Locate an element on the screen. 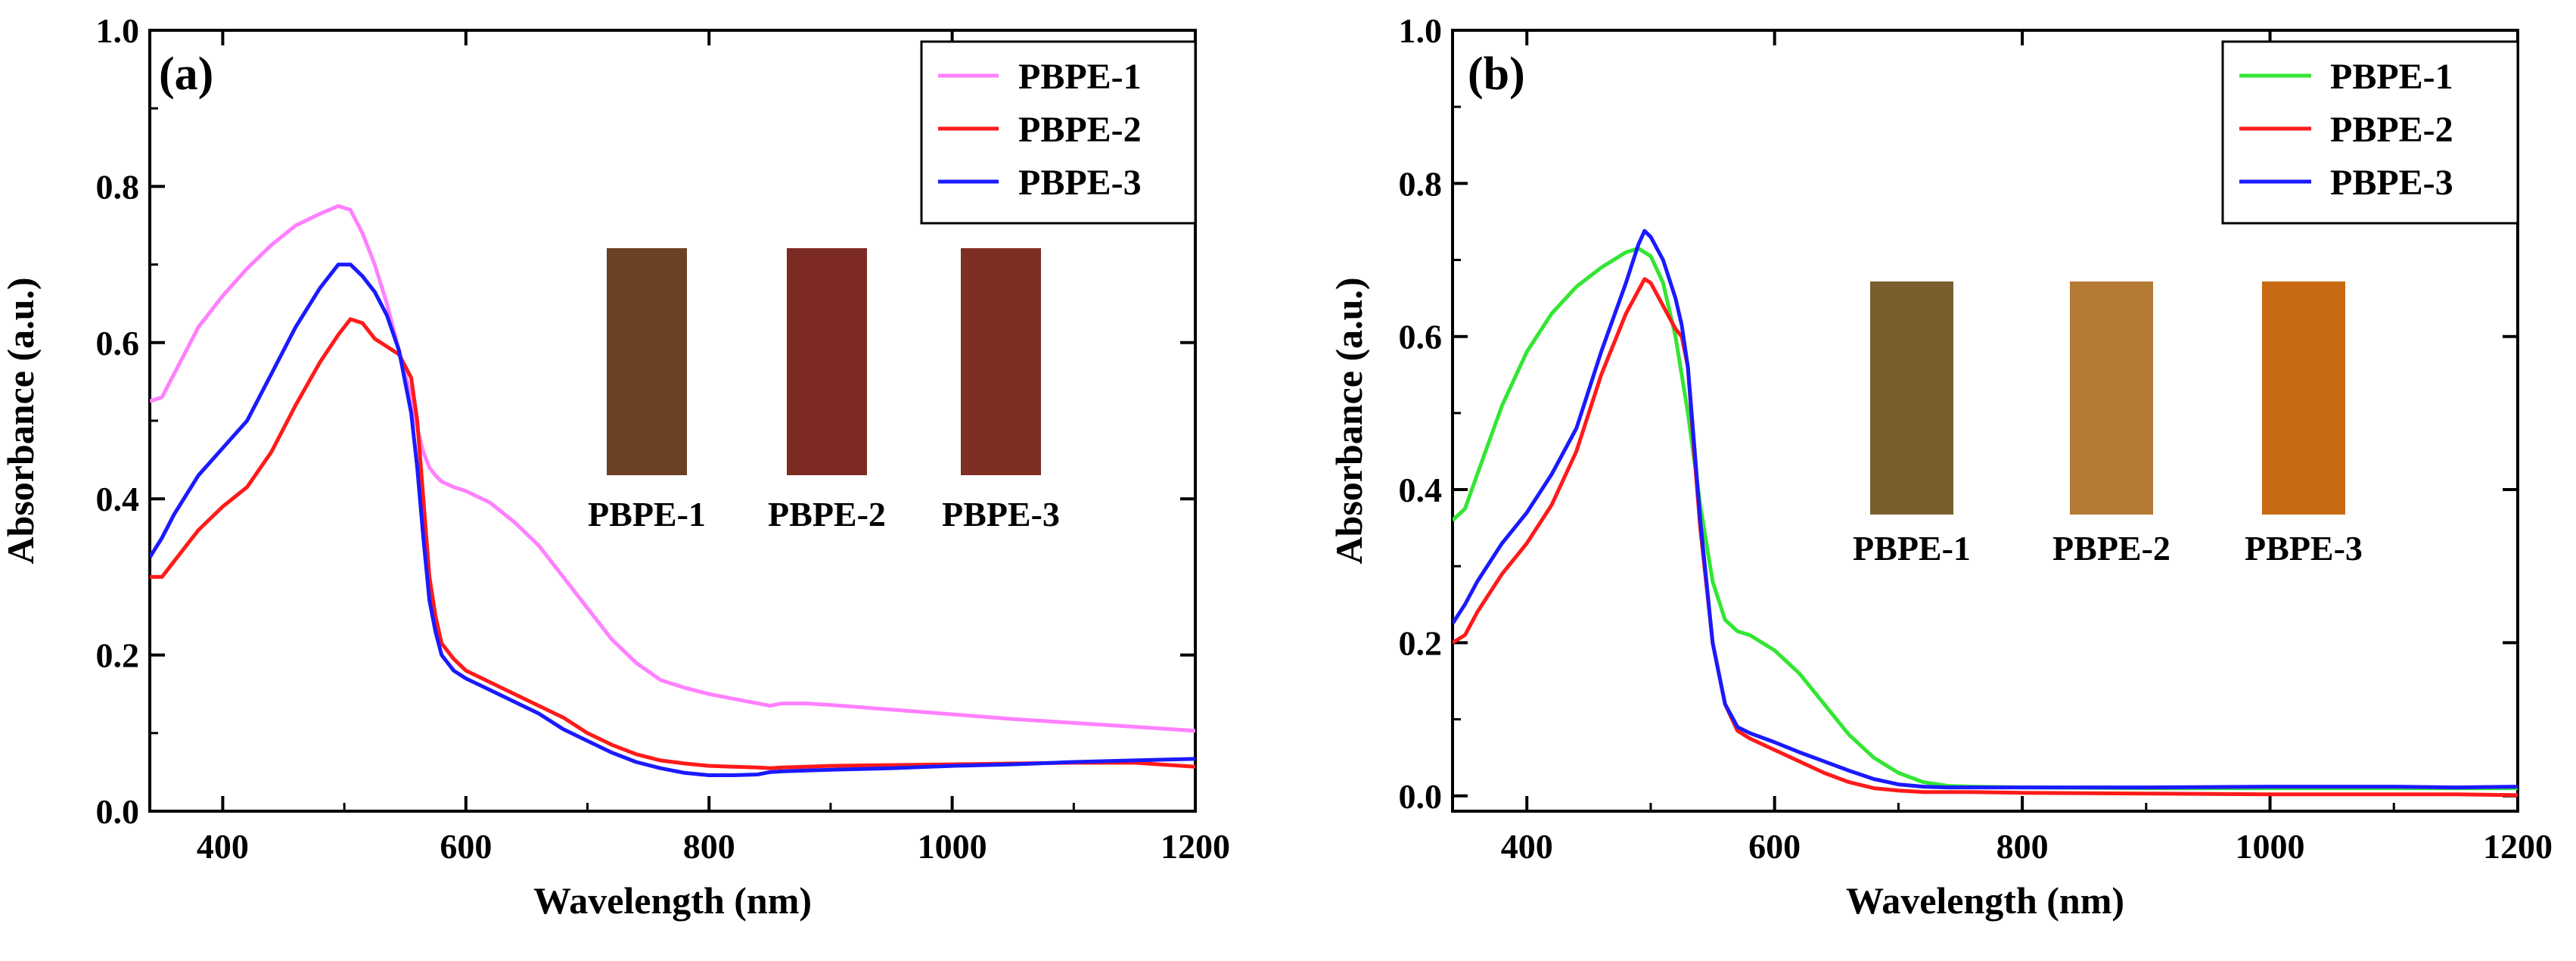 The image size is (2576, 961). panel-label: (a) is located at coordinates (186, 74).